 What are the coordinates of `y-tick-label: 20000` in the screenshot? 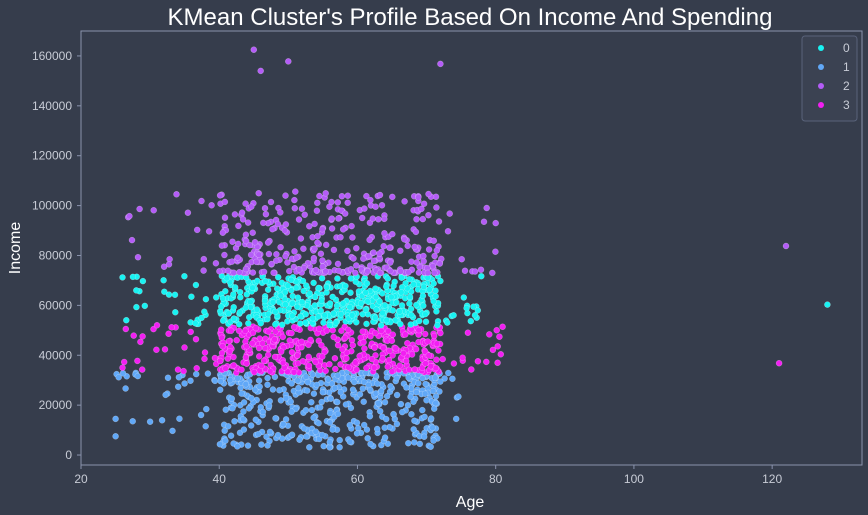 It's located at (56, 405).